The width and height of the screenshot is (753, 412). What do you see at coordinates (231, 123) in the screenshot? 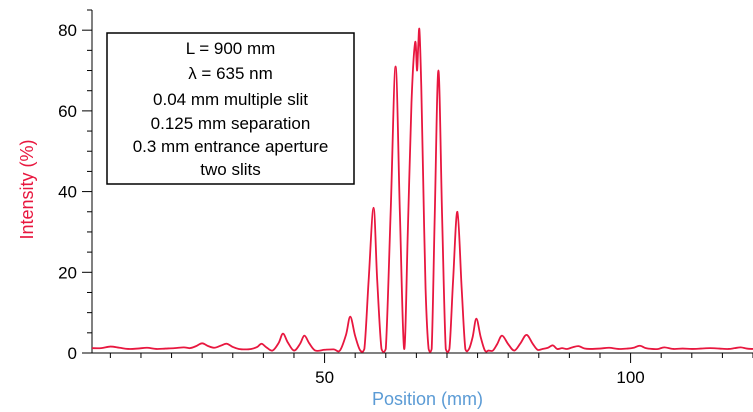
I see `annotation-line-4: 0.125 mm separation` at bounding box center [231, 123].